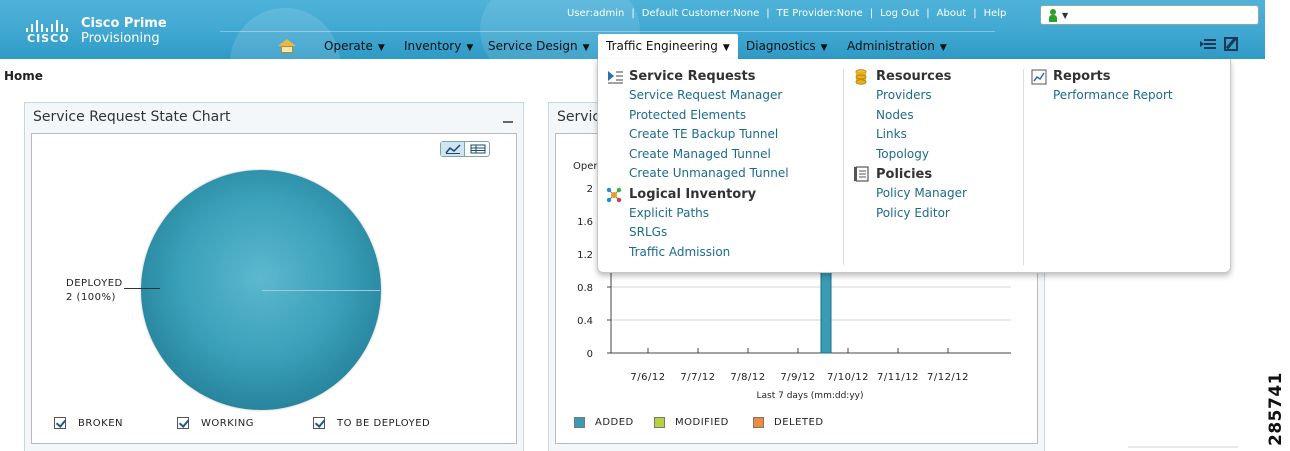  I want to click on nav-divider, so click(607, 31).